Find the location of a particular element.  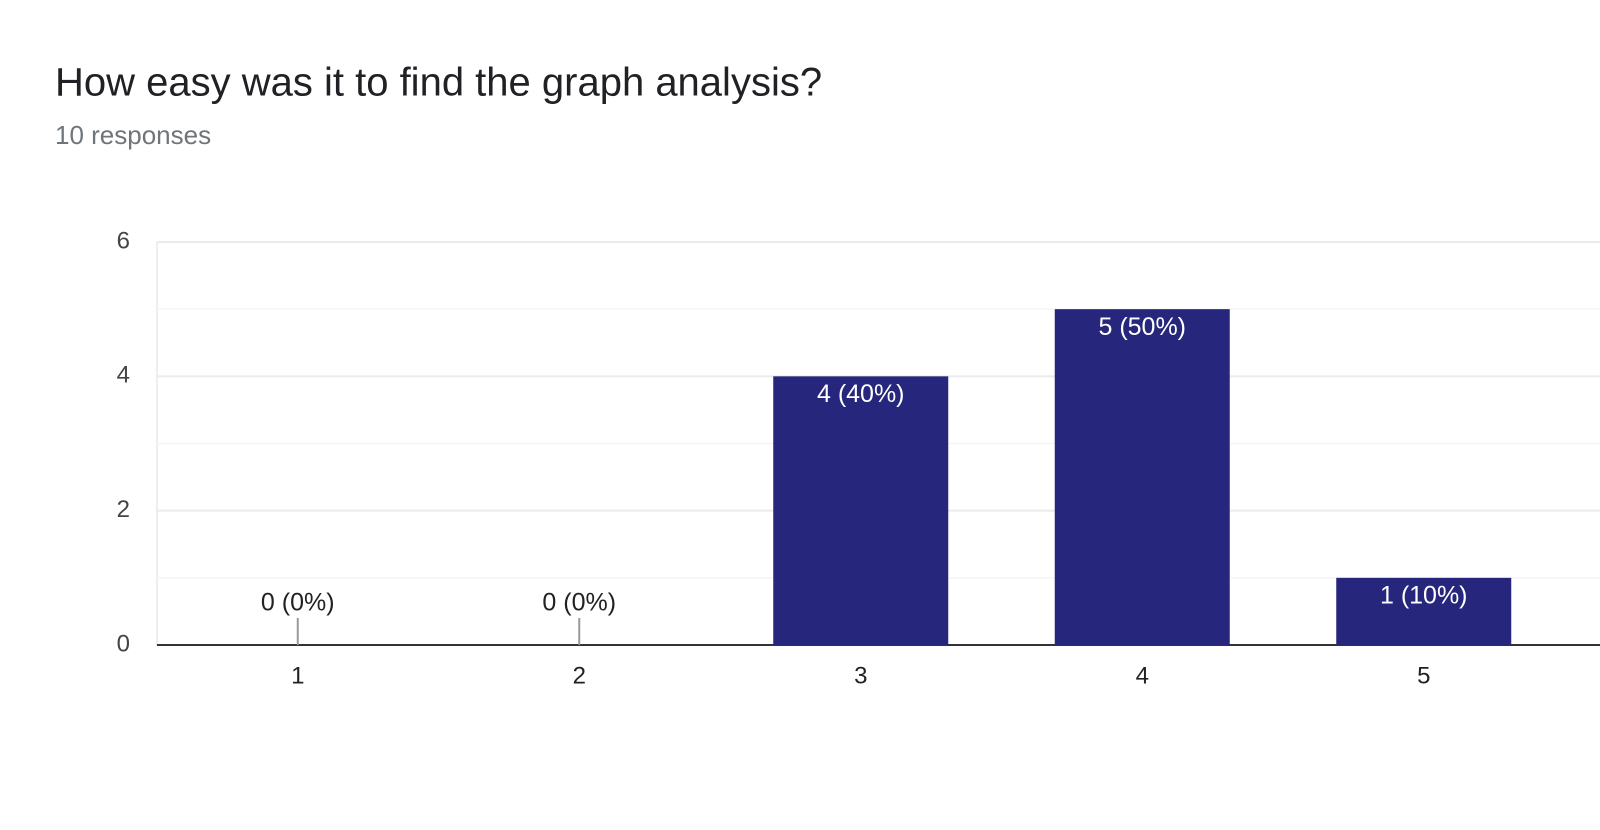

data-label: 5 (50%) is located at coordinates (1142, 327).